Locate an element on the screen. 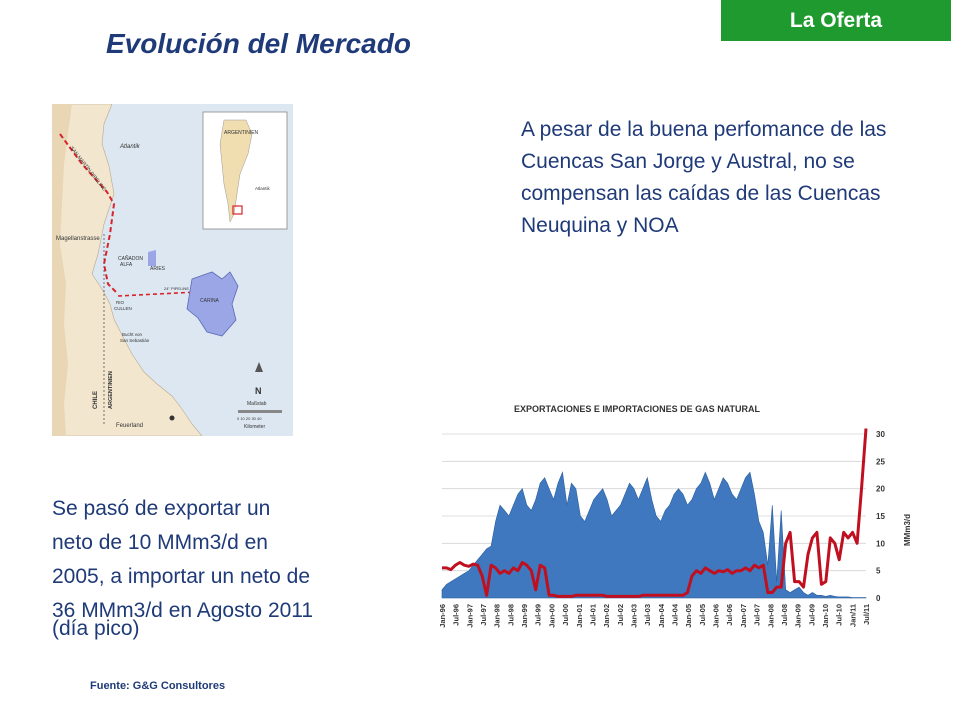 The image size is (960, 720). x-tick-label: Jan-10 is located at coordinates (825, 616).